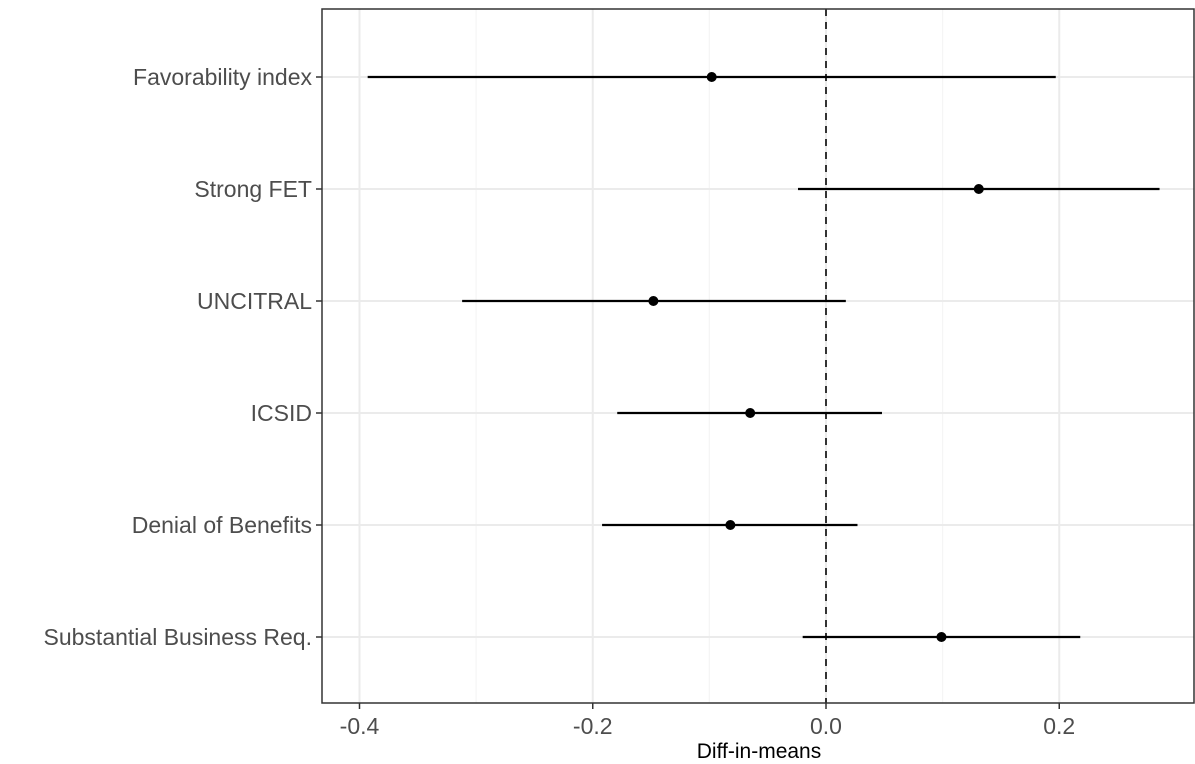 Image resolution: width=1195 pixels, height=764 pixels. What do you see at coordinates (222, 77) in the screenshot?
I see `y-tick-label: Favorability index` at bounding box center [222, 77].